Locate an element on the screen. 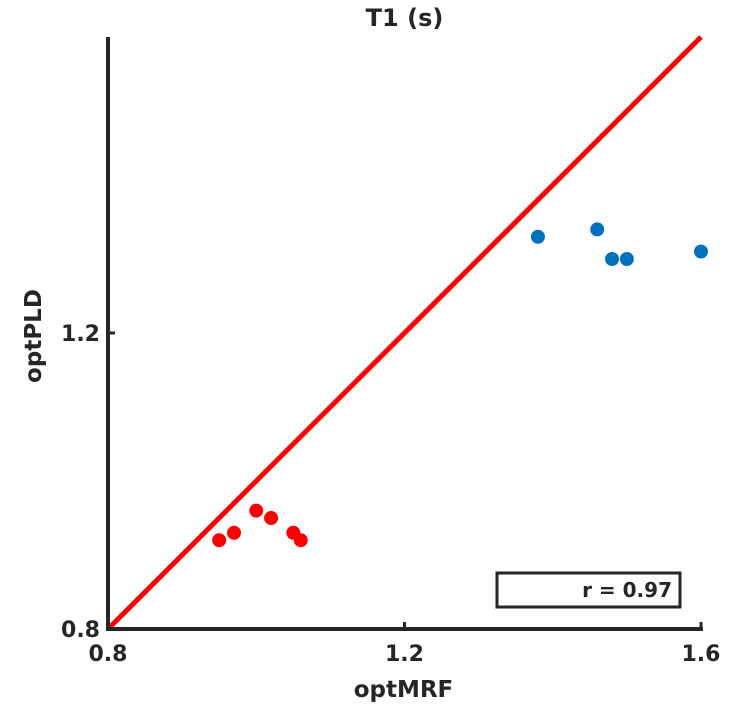  x-tick-label: 1.2 is located at coordinates (404, 654).